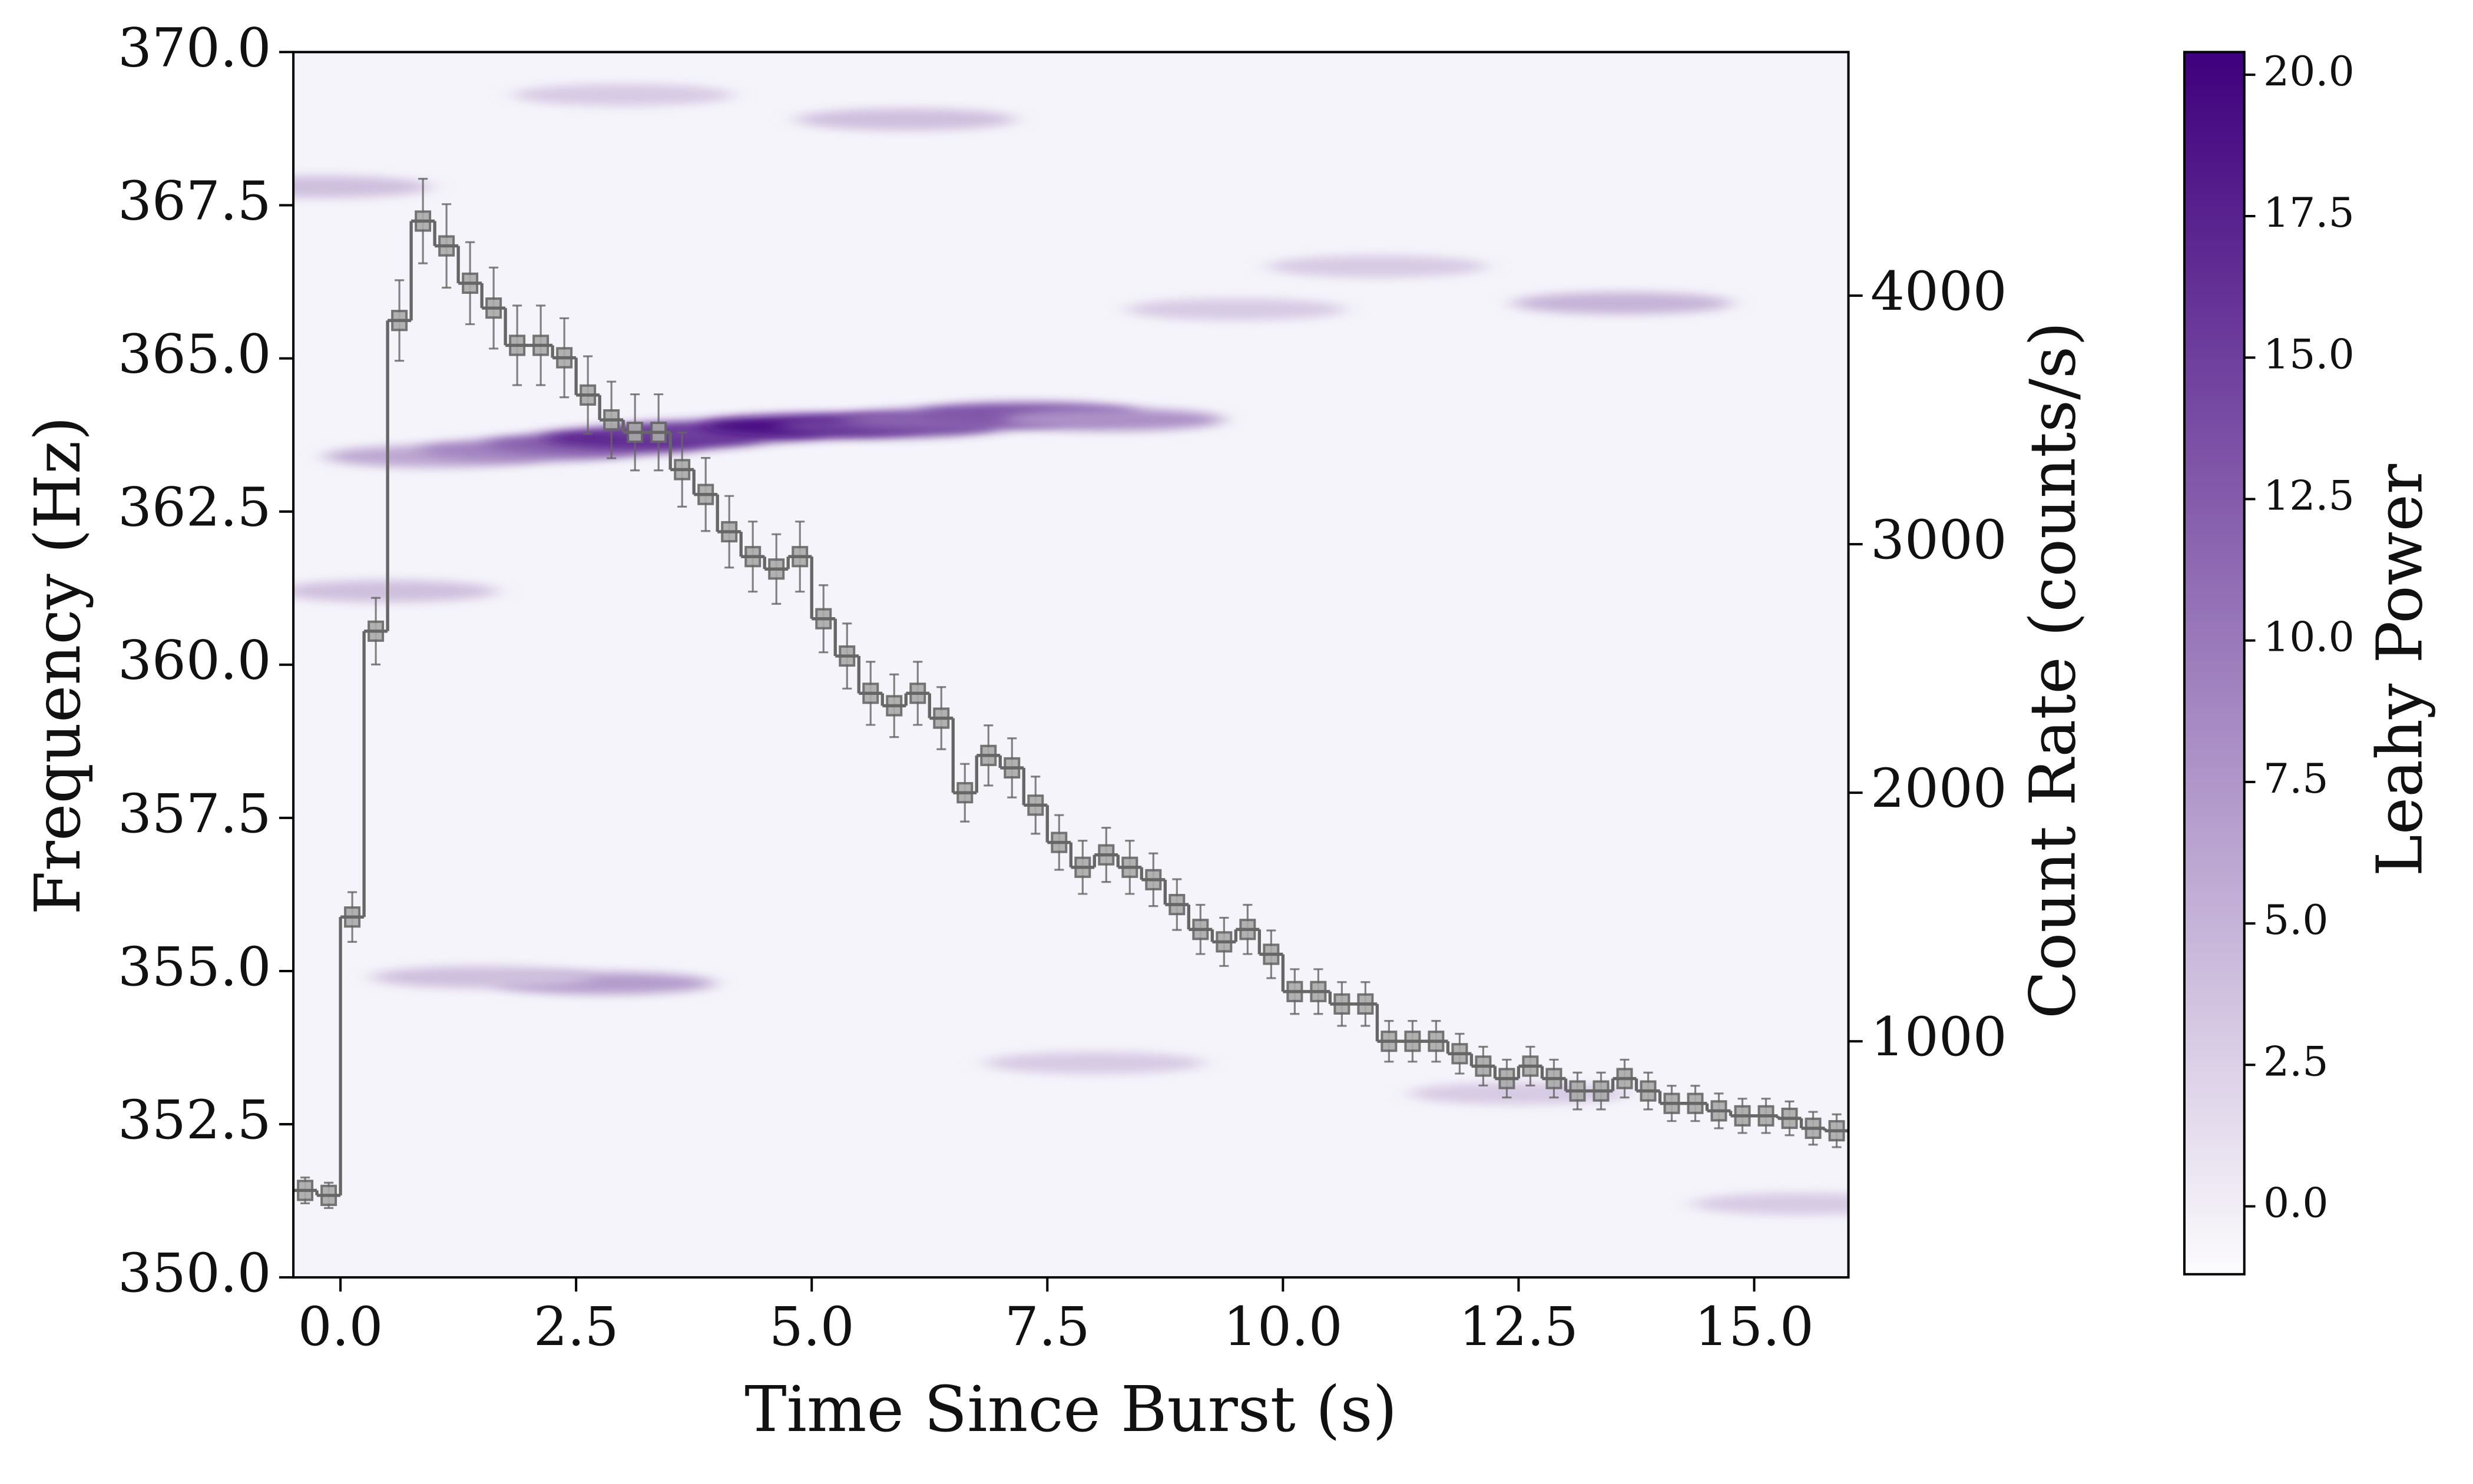 Image resolution: width=2473 pixels, height=1484 pixels. I want to click on y2-tick-label: 3000, so click(1939, 540).